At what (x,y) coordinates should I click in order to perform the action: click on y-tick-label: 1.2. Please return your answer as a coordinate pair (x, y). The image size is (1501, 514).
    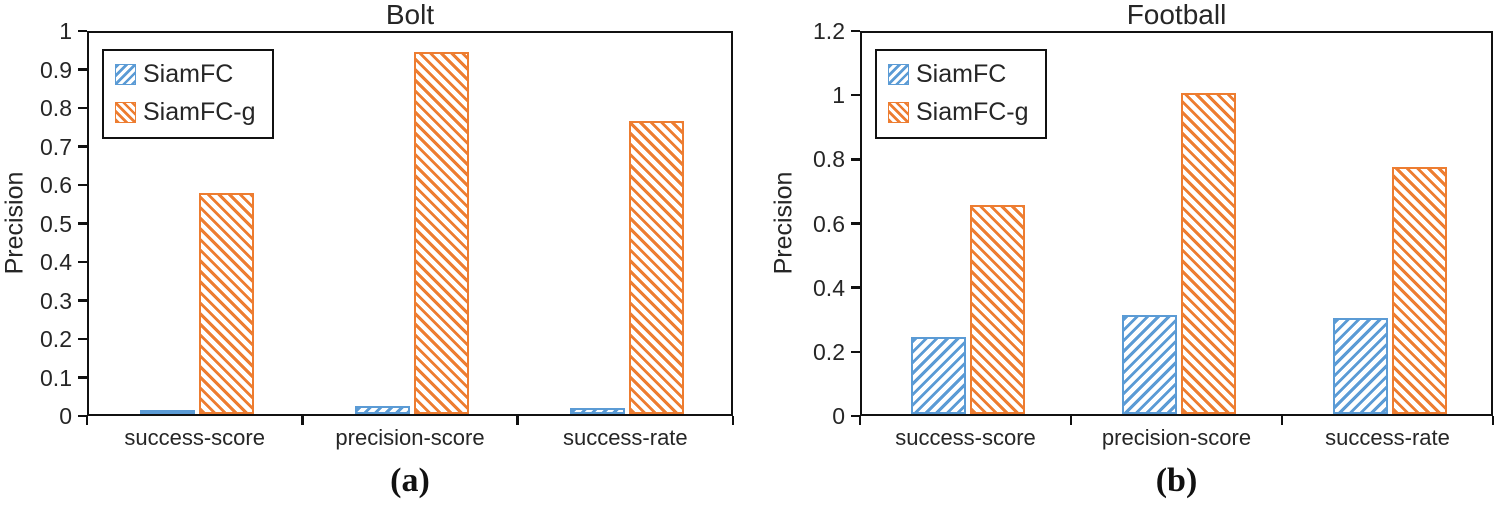
    Looking at the image, I should click on (829, 31).